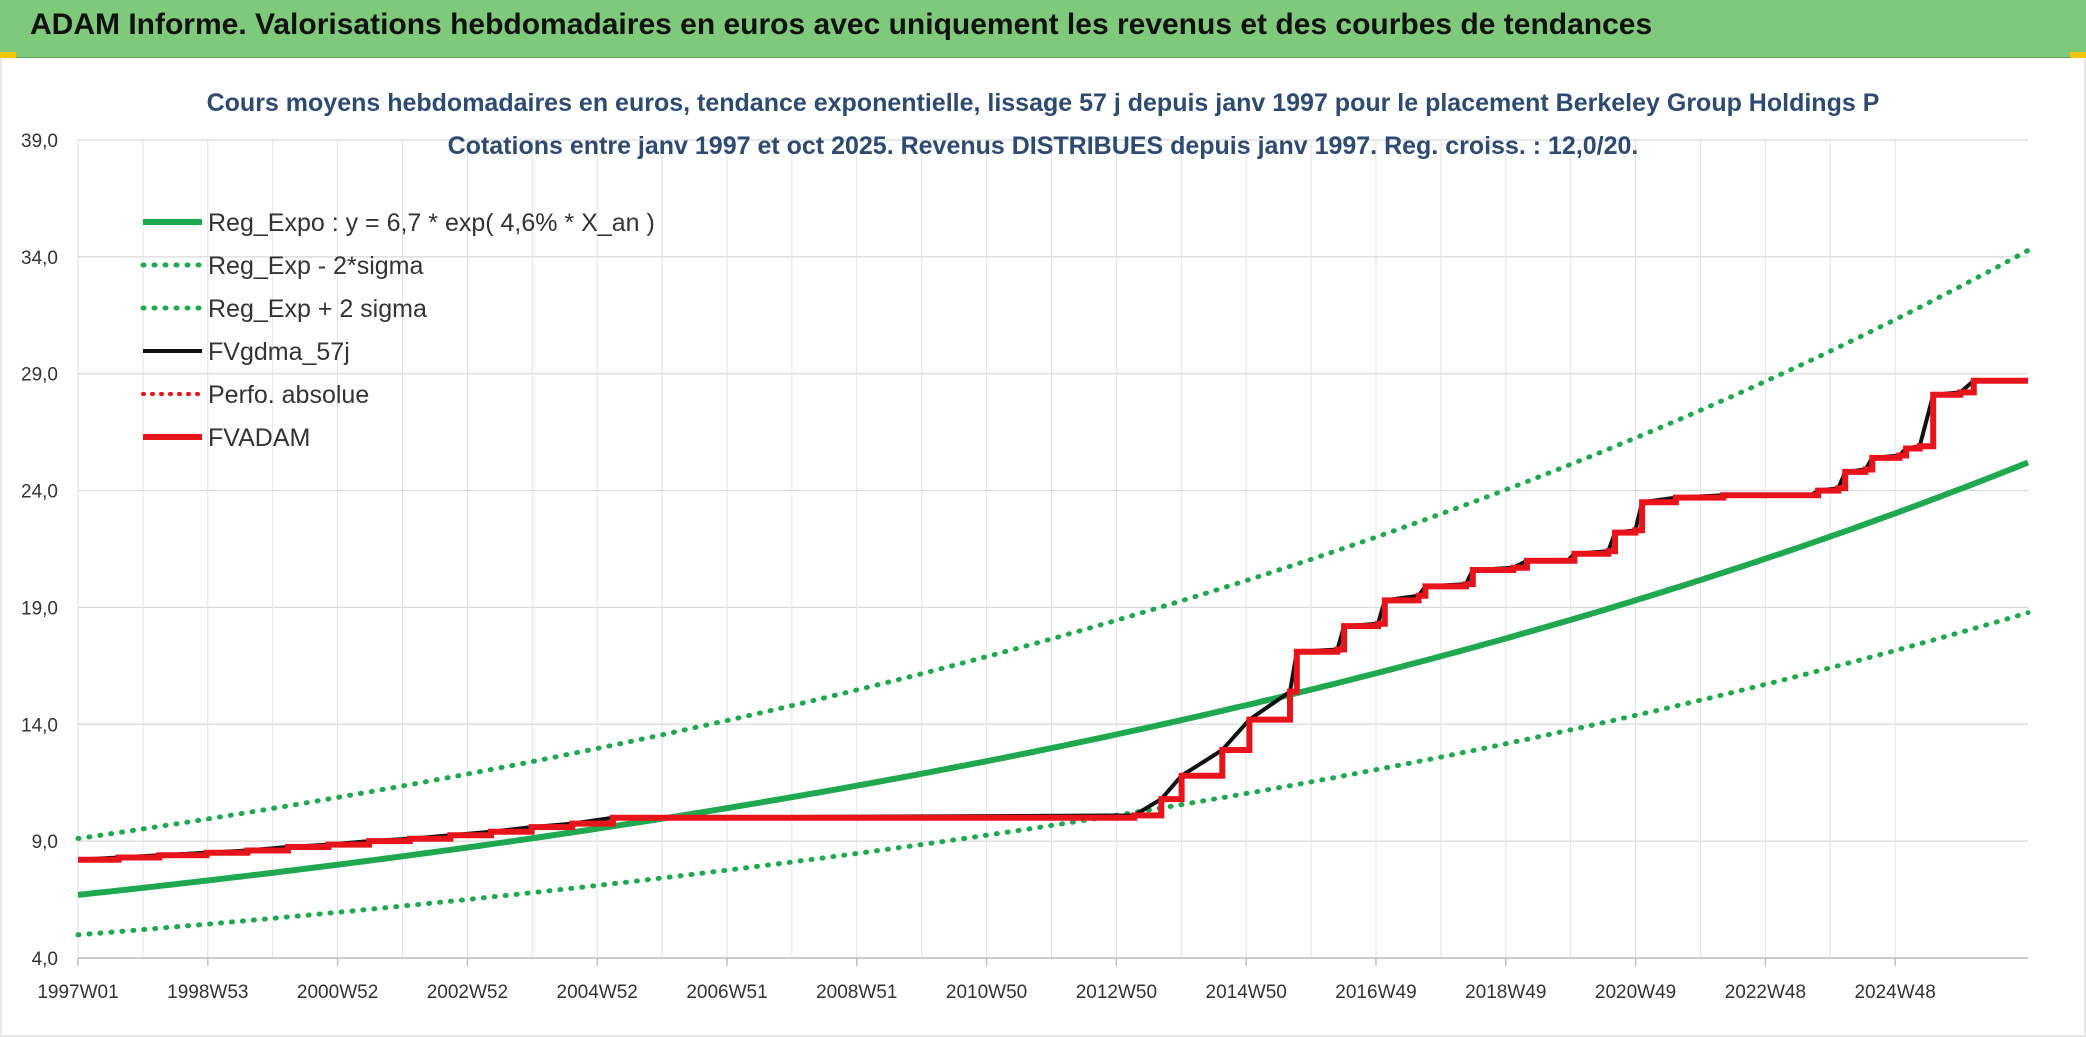 The image size is (2086, 1037). What do you see at coordinates (1635, 992) in the screenshot?
I see `x-tick-label: 2020W49` at bounding box center [1635, 992].